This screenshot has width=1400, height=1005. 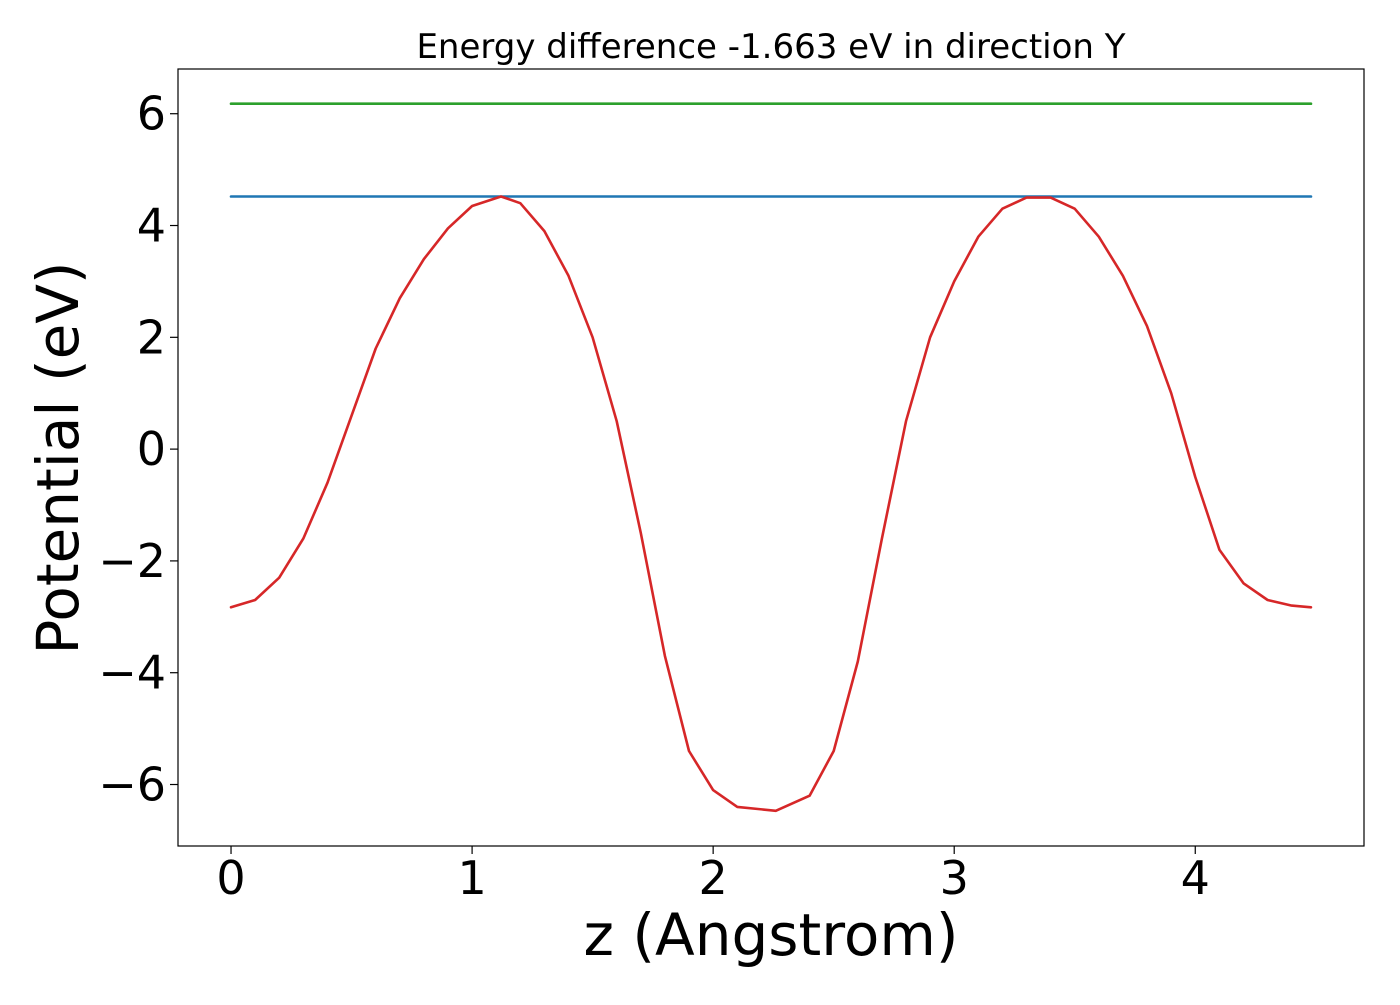 I want to click on y-tick-label: 2, so click(x=151, y=337).